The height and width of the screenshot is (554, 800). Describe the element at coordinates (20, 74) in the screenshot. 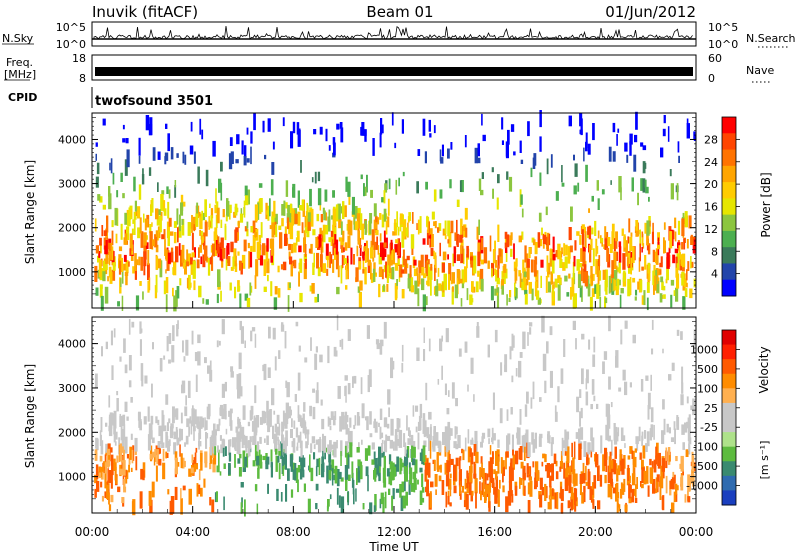

I see `freq-units: [MHz]` at that location.